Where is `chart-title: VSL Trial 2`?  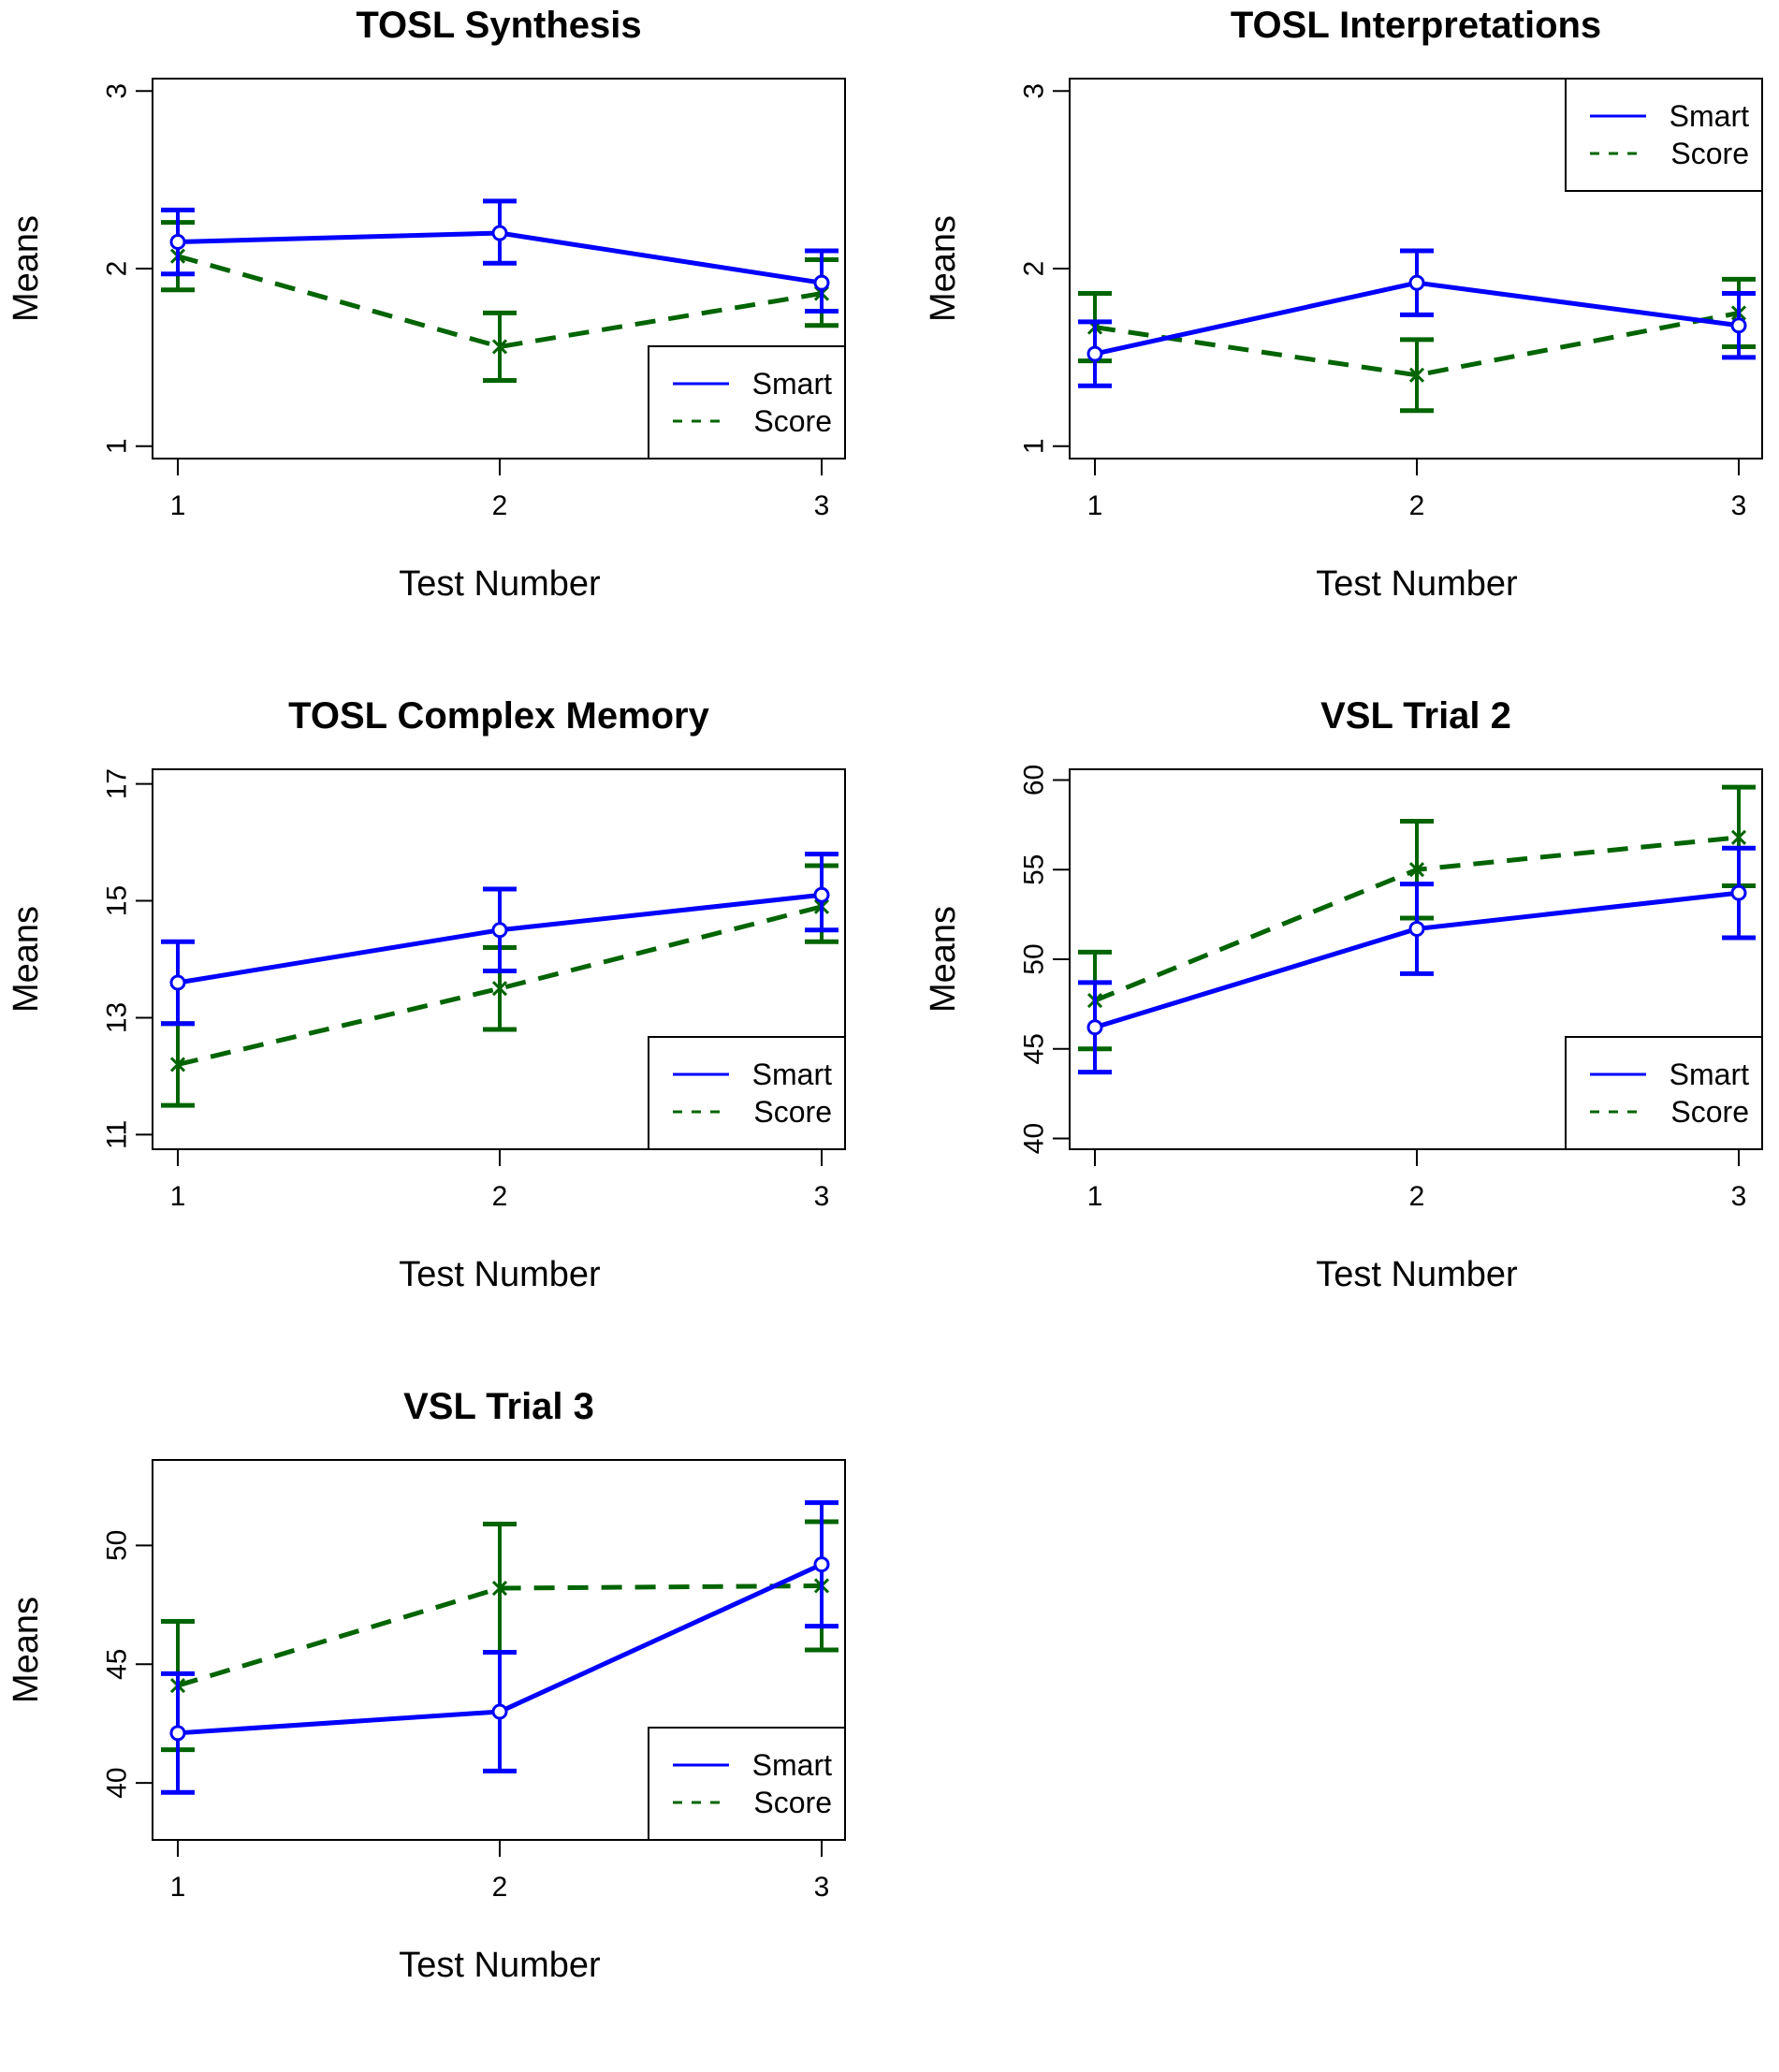 chart-title: VSL Trial 2 is located at coordinates (1415, 716).